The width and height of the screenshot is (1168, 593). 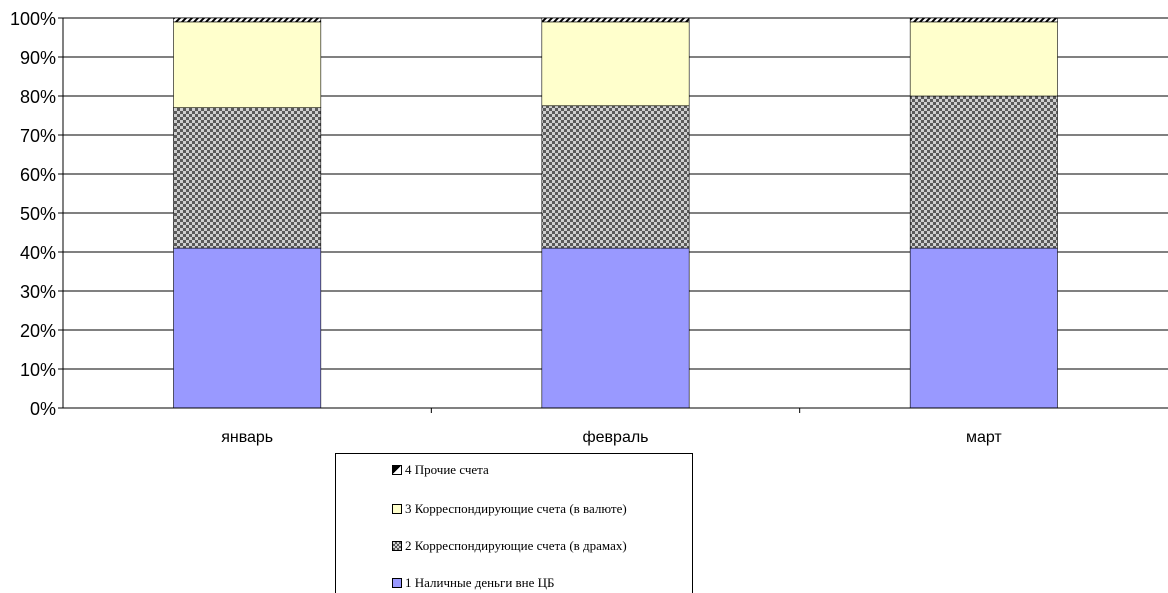 I want to click on y-axis-ticks: 0% 10% 20% 30% 40% 50% 60% 70% 80% 90% 100%, so click(x=36, y=214).